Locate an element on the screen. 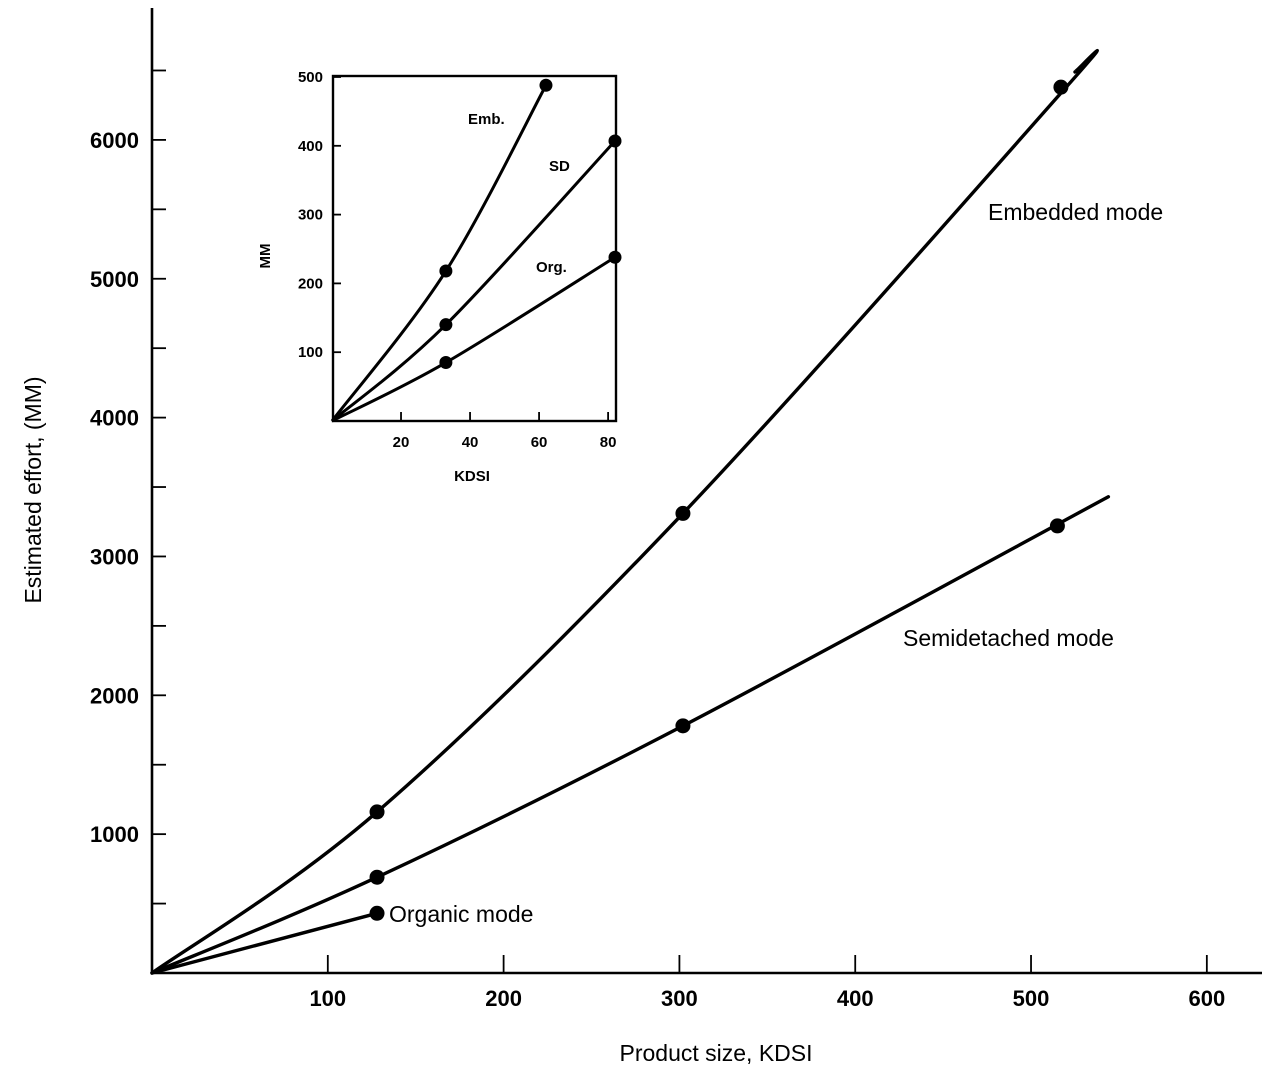 The width and height of the screenshot is (1267, 1069). x-tick-label-400: 400 is located at coordinates (855, 998).